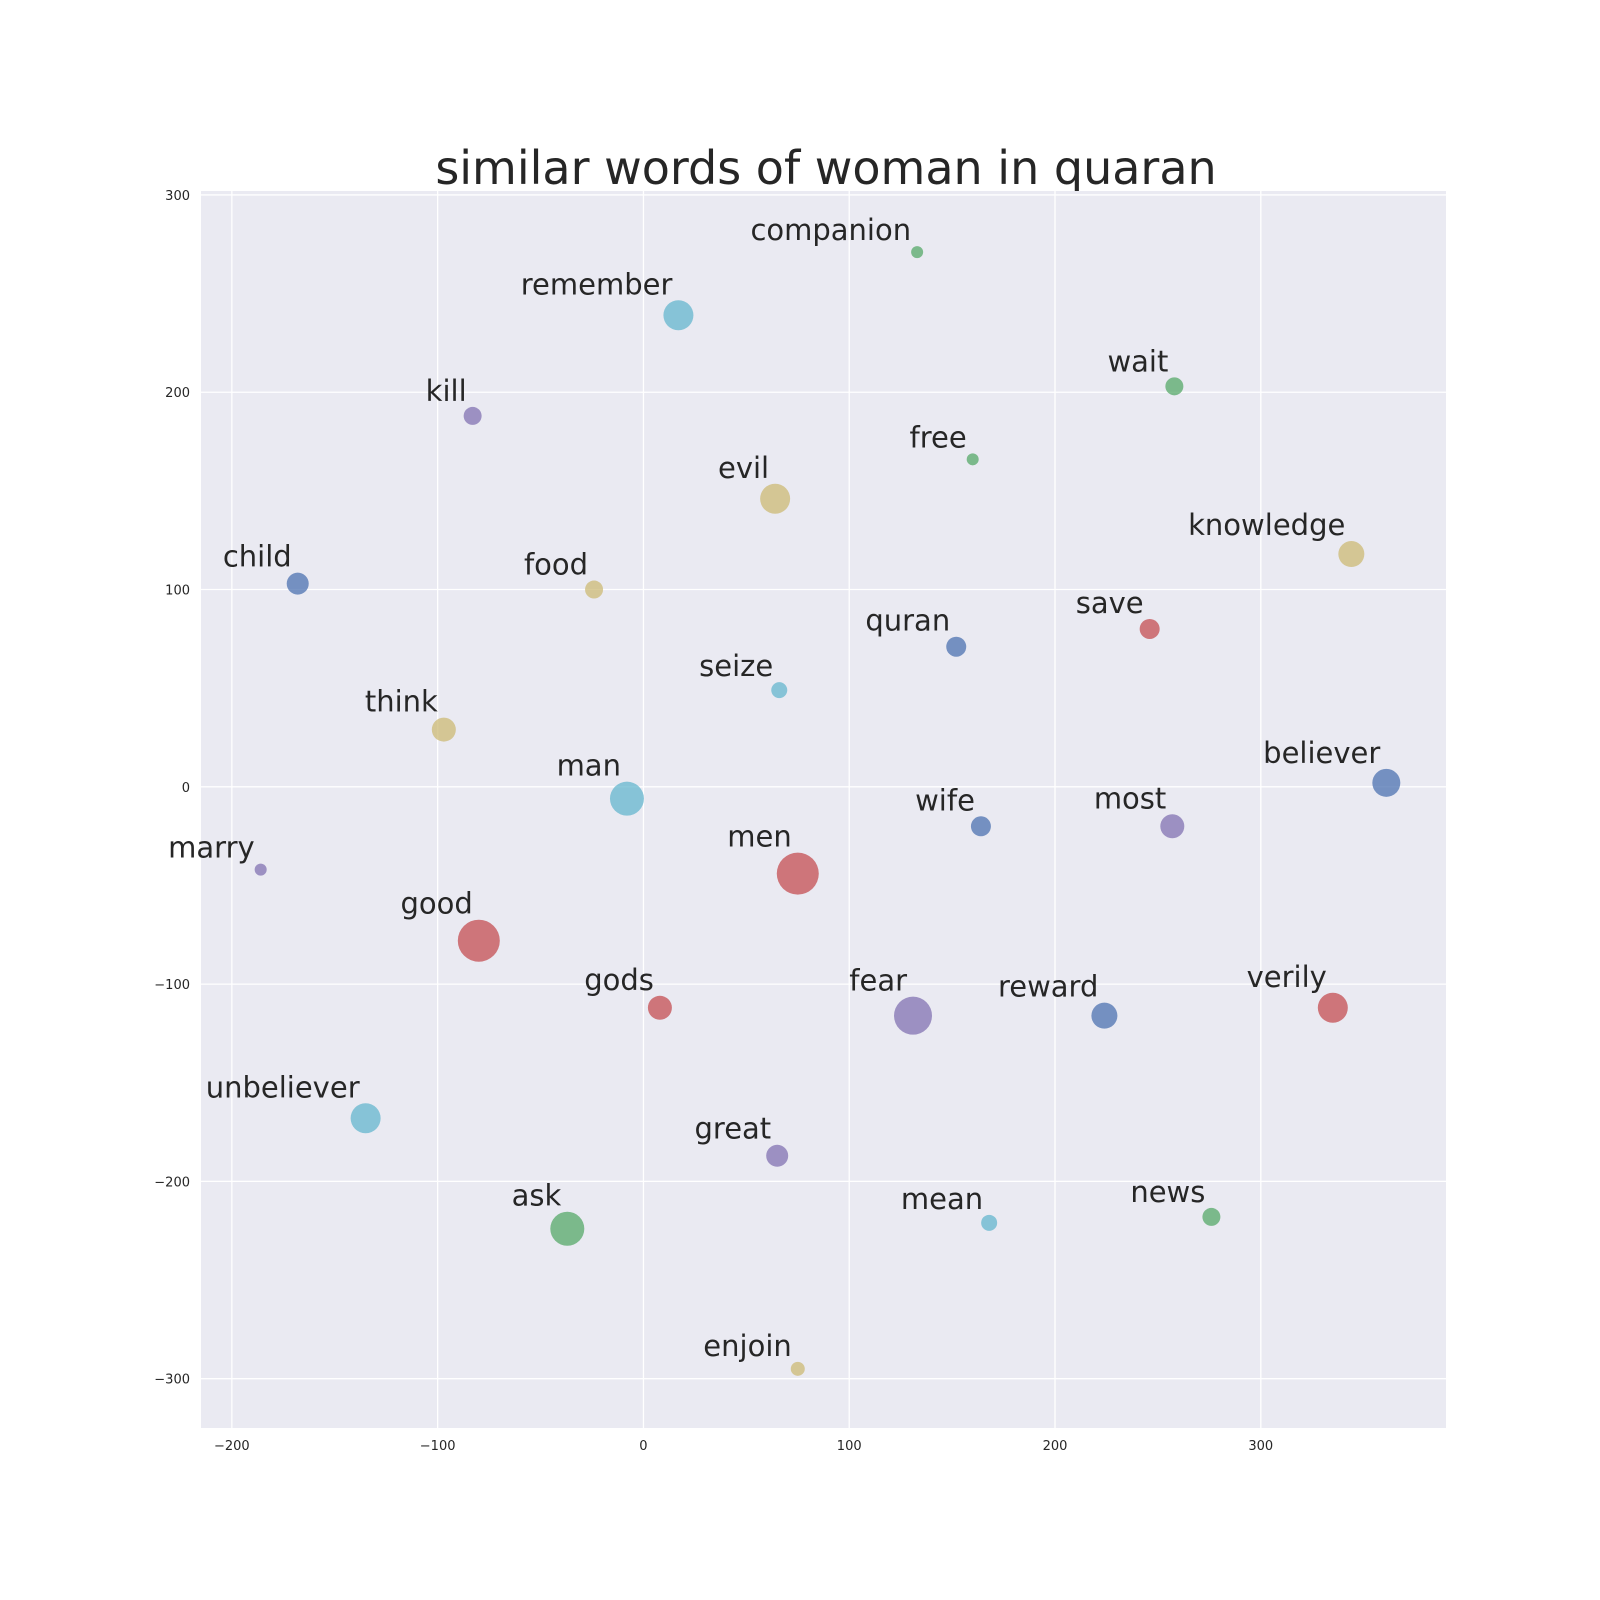  What do you see at coordinates (1386, 782) in the screenshot?
I see `point-believer` at bounding box center [1386, 782].